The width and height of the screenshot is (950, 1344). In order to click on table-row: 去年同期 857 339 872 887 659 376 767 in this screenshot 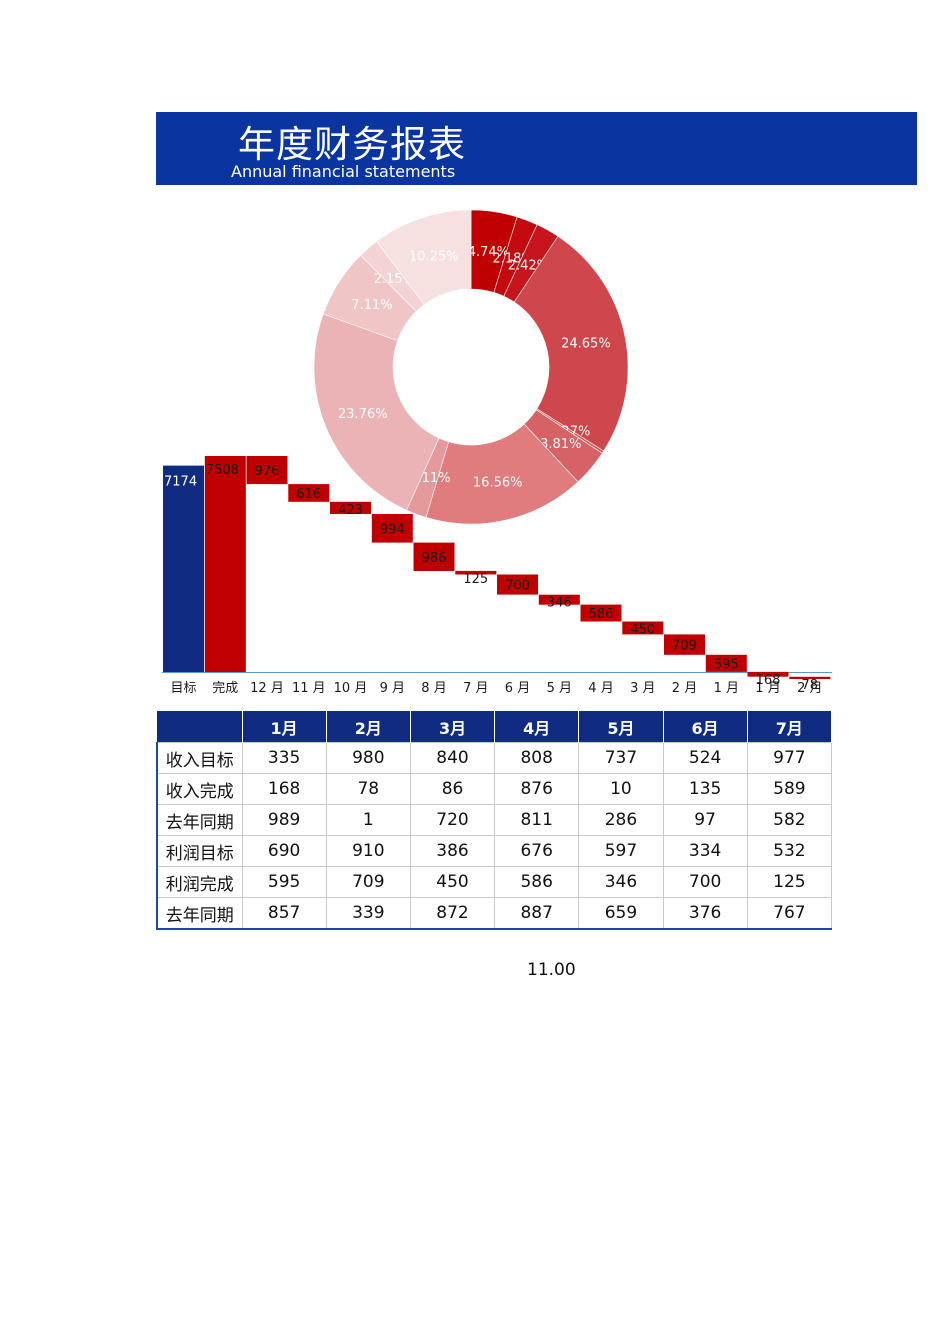, I will do `click(494, 913)`.